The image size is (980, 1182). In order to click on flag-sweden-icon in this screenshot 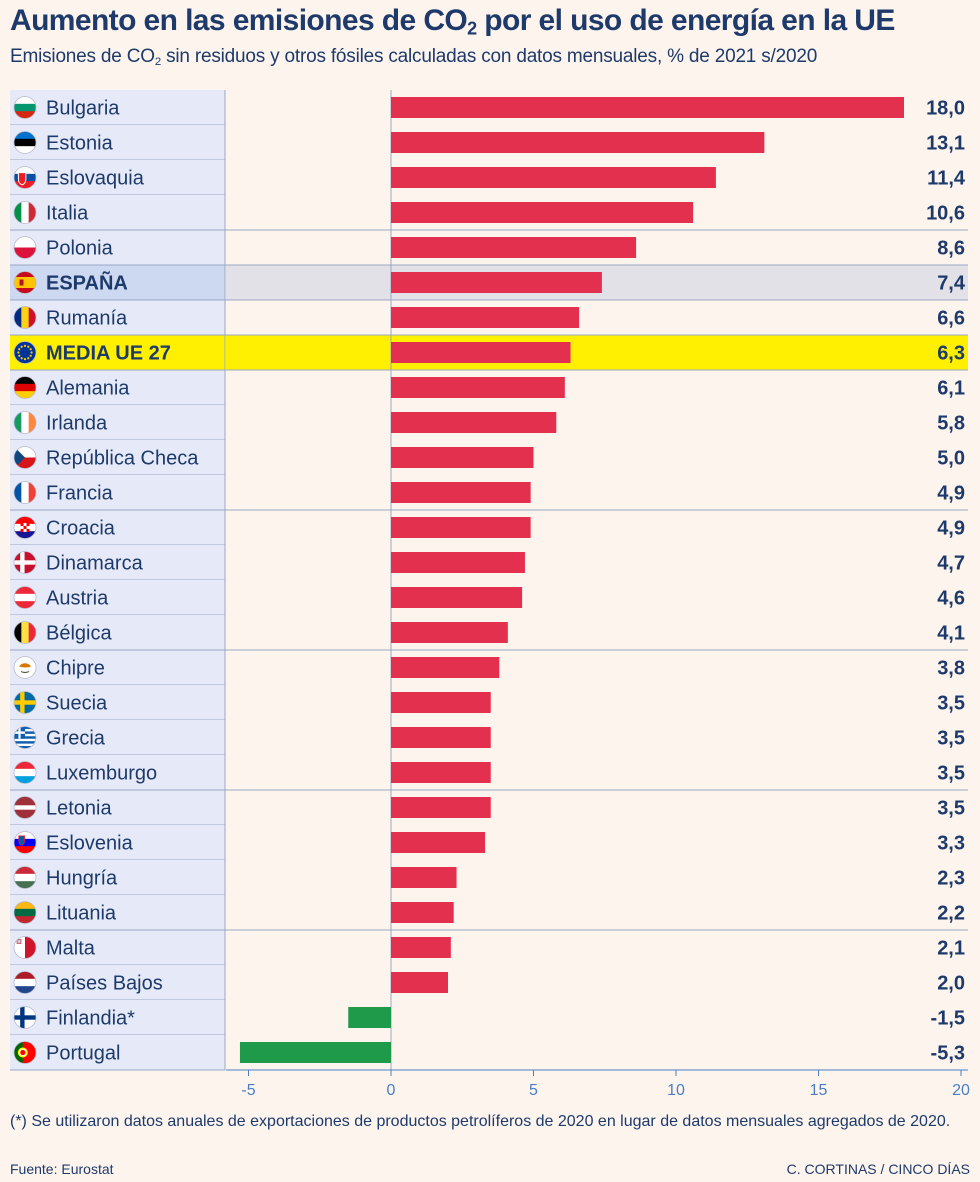, I will do `click(25, 702)`.